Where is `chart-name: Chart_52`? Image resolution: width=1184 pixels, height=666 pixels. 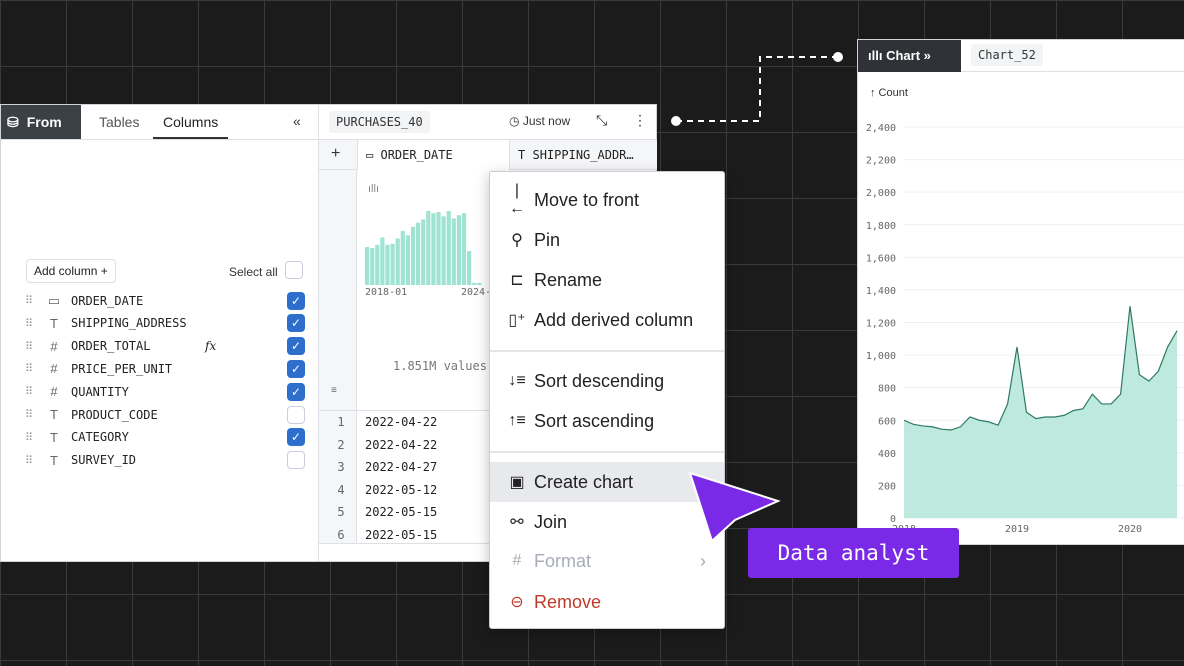
chart-name: Chart_52 is located at coordinates (1007, 55).